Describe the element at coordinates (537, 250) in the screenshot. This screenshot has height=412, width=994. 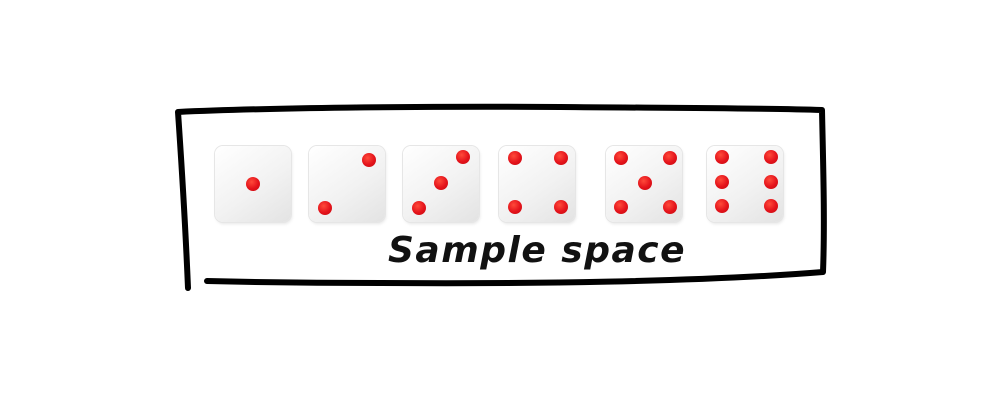
I see `sample-space-caption: Sample space` at that location.